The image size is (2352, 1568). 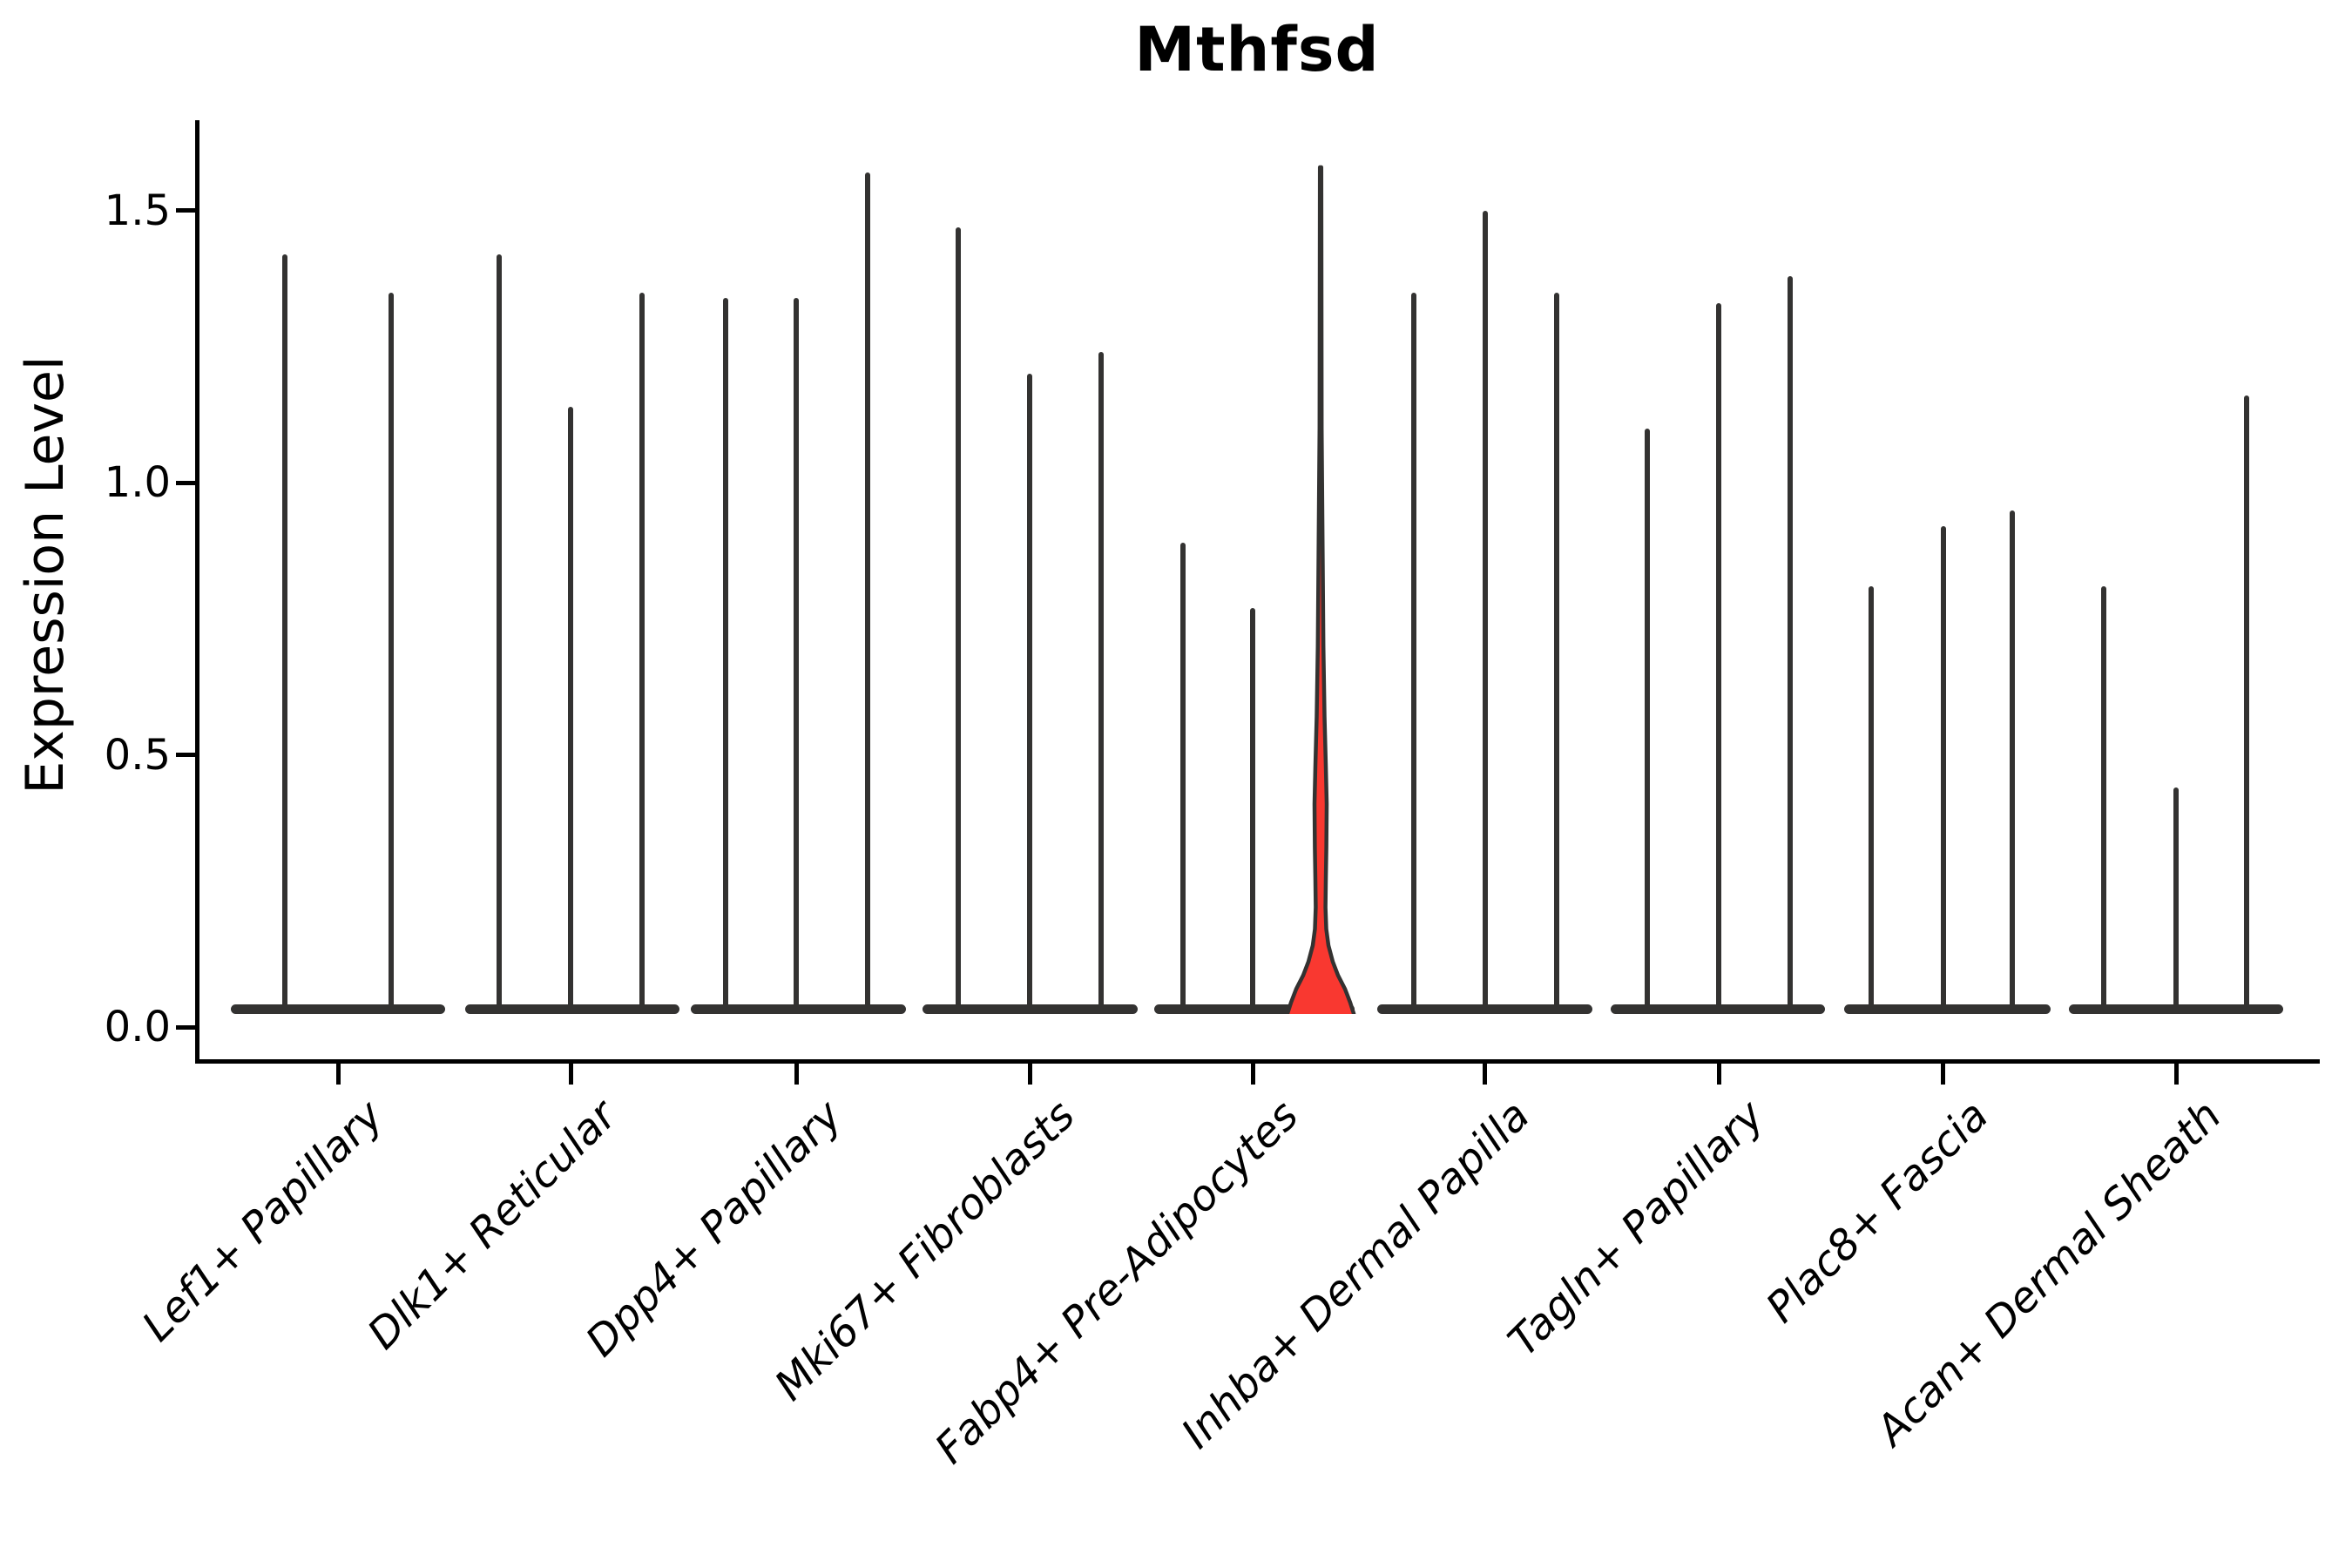 I want to click on y-tick-label: 1.5, so click(x=137, y=210).